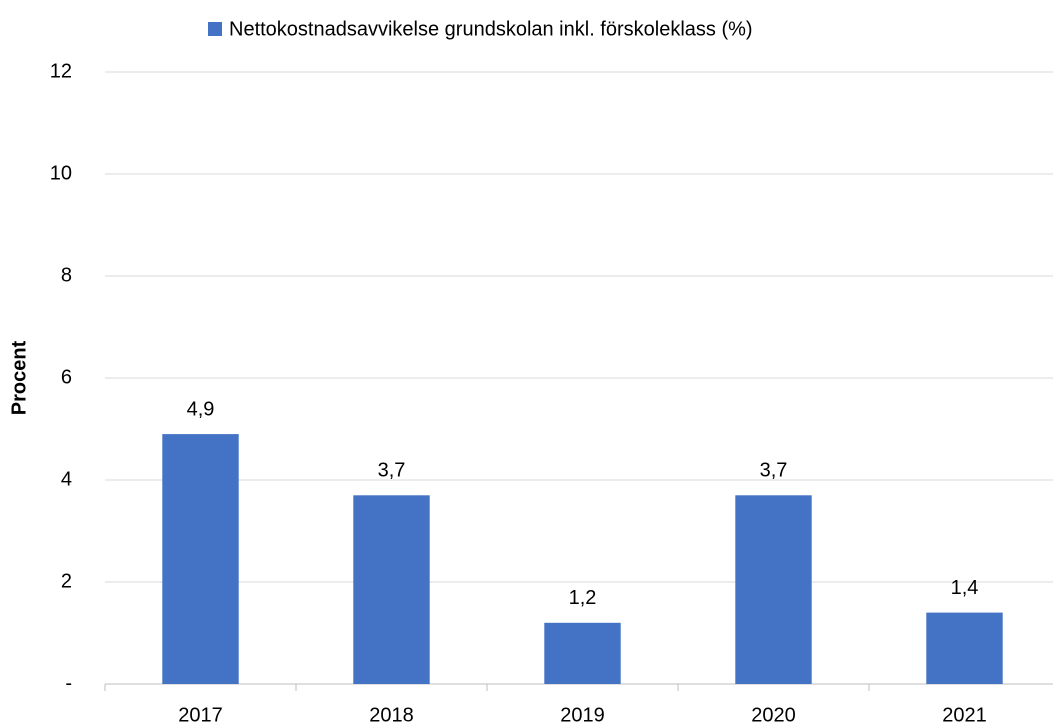 This screenshot has width=1053, height=728. Describe the element at coordinates (200, 715) in the screenshot. I see `x-tick-label: 2017` at that location.